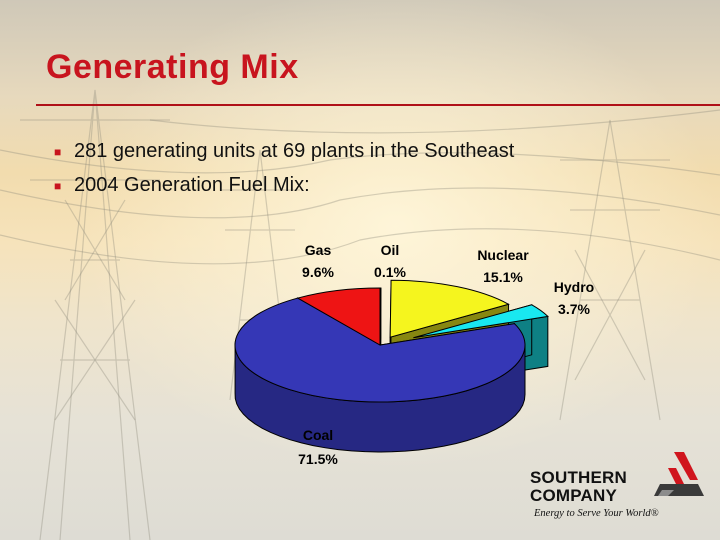 The width and height of the screenshot is (720, 540). Describe the element at coordinates (596, 513) in the screenshot. I see `logo-tagline: Energy to Serve Your World®` at that location.